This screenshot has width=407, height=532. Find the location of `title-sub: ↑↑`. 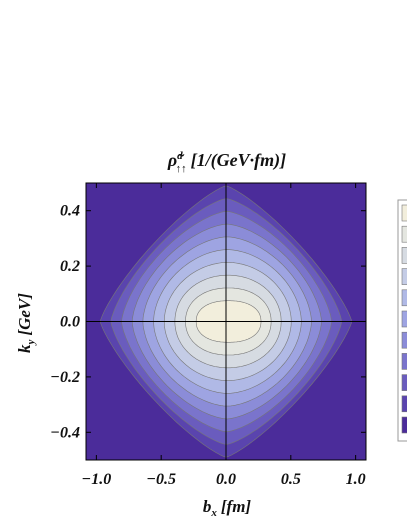

title-sub: ↑↑ is located at coordinates (181, 169).